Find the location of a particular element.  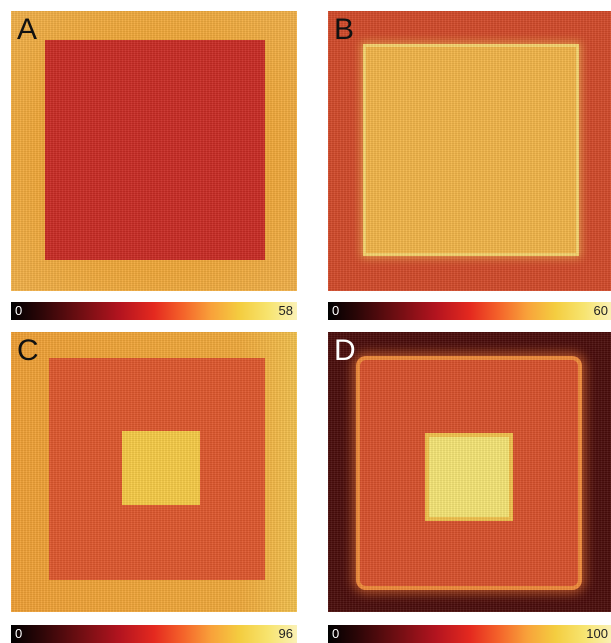

panel-label: A is located at coordinates (27, 29).